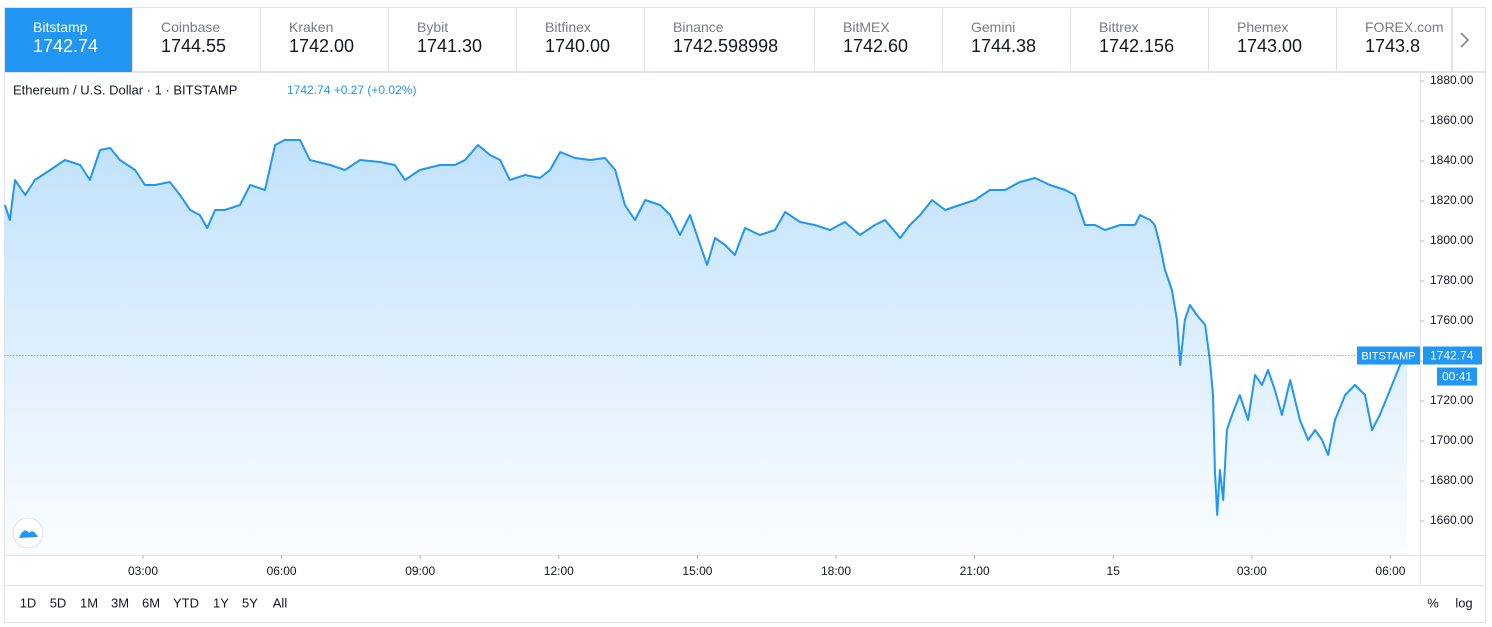 The width and height of the screenshot is (1492, 627). What do you see at coordinates (1119, 27) in the screenshot?
I see `exchange-name: Bittrex` at bounding box center [1119, 27].